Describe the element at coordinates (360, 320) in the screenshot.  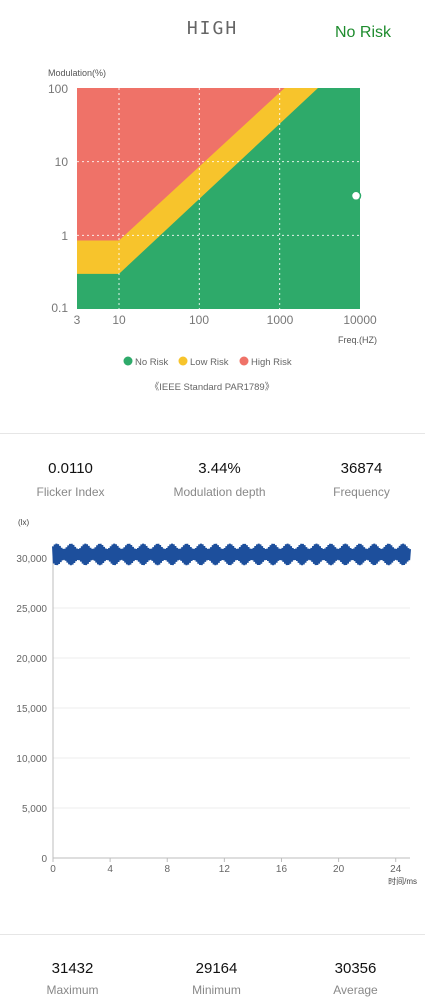
I see `risk-xtick-10000: 10000` at that location.